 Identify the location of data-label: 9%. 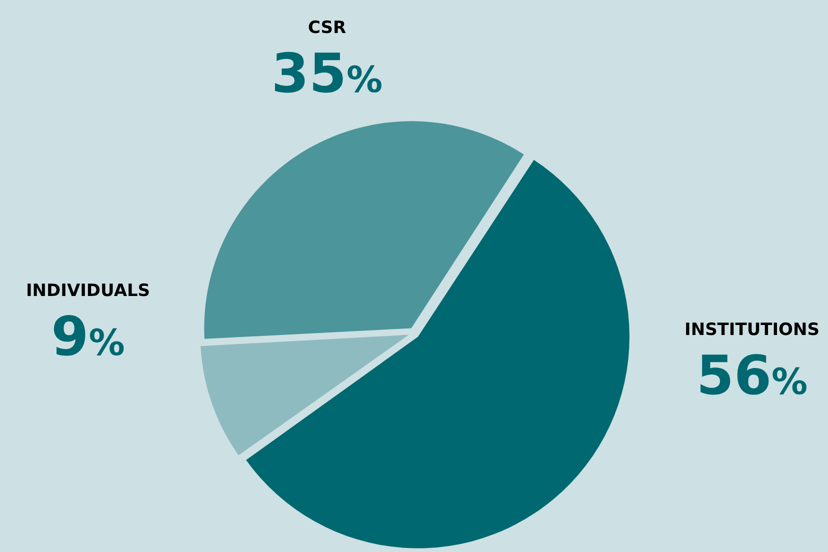
(88, 336).